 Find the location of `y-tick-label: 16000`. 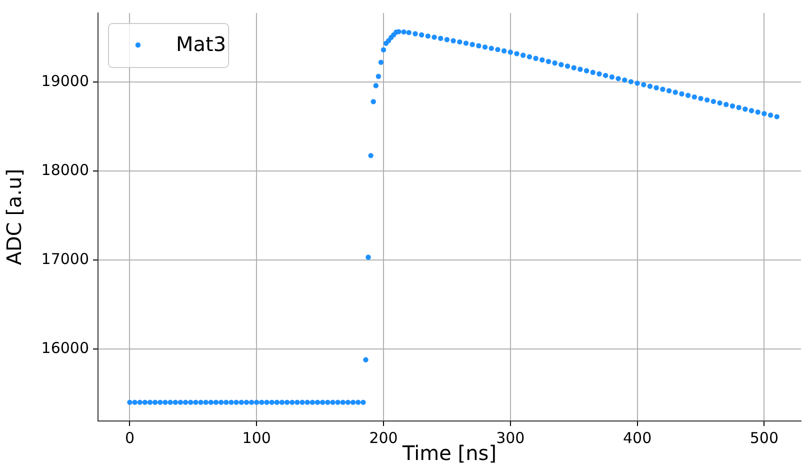

y-tick-label: 16000 is located at coordinates (65, 347).